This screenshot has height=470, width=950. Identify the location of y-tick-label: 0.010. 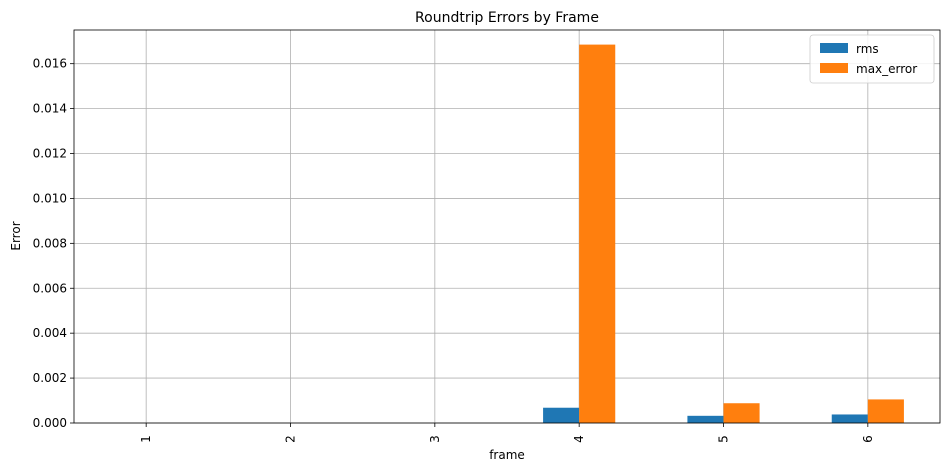
(50, 198).